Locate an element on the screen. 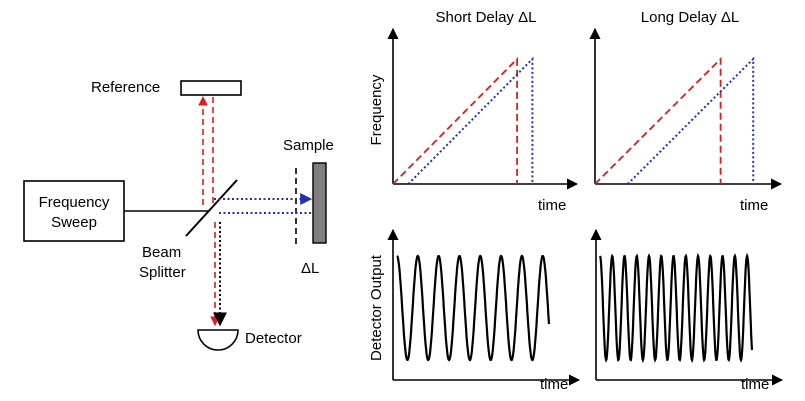  beam-splitter-label-line1: Beam is located at coordinates (161, 252).